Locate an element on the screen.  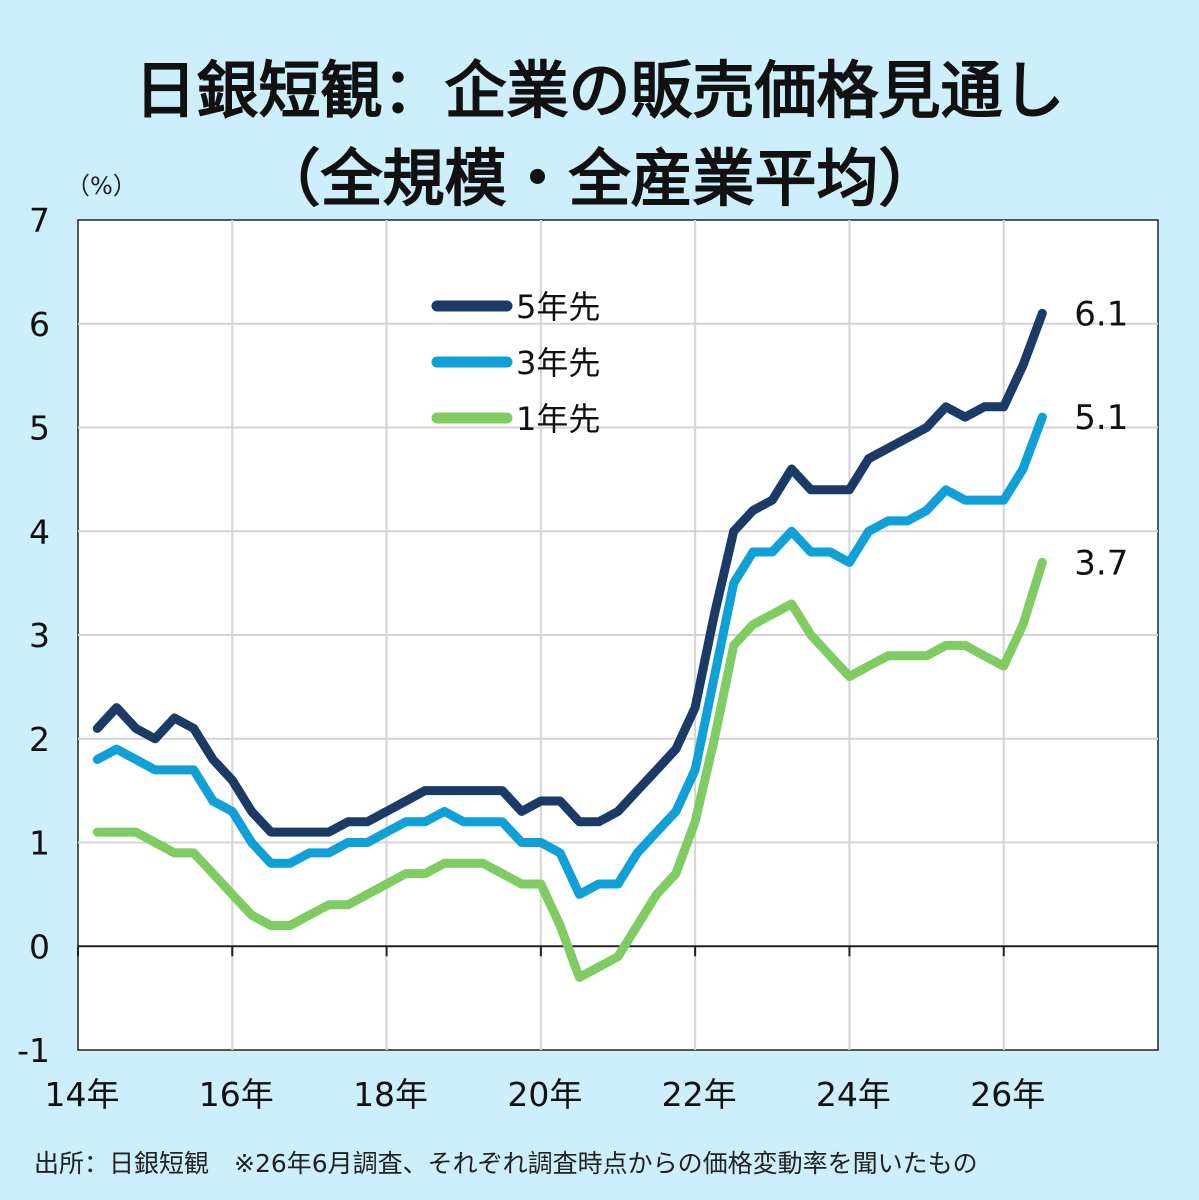
end-value-label: 6.1 is located at coordinates (1101, 314).